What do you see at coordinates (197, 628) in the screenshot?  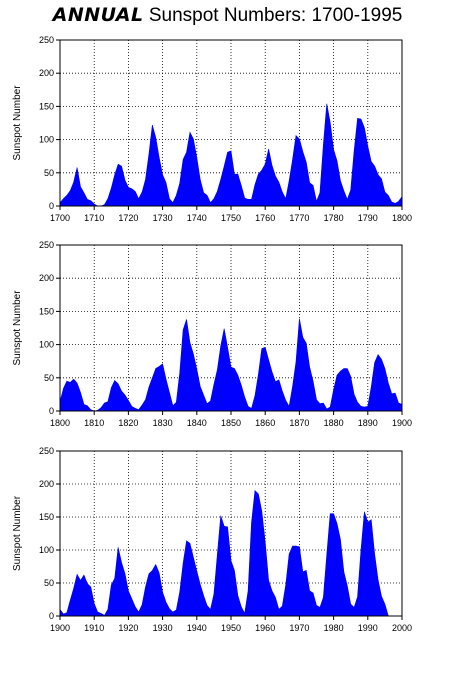 I see `x-tick-label: 1940` at bounding box center [197, 628].